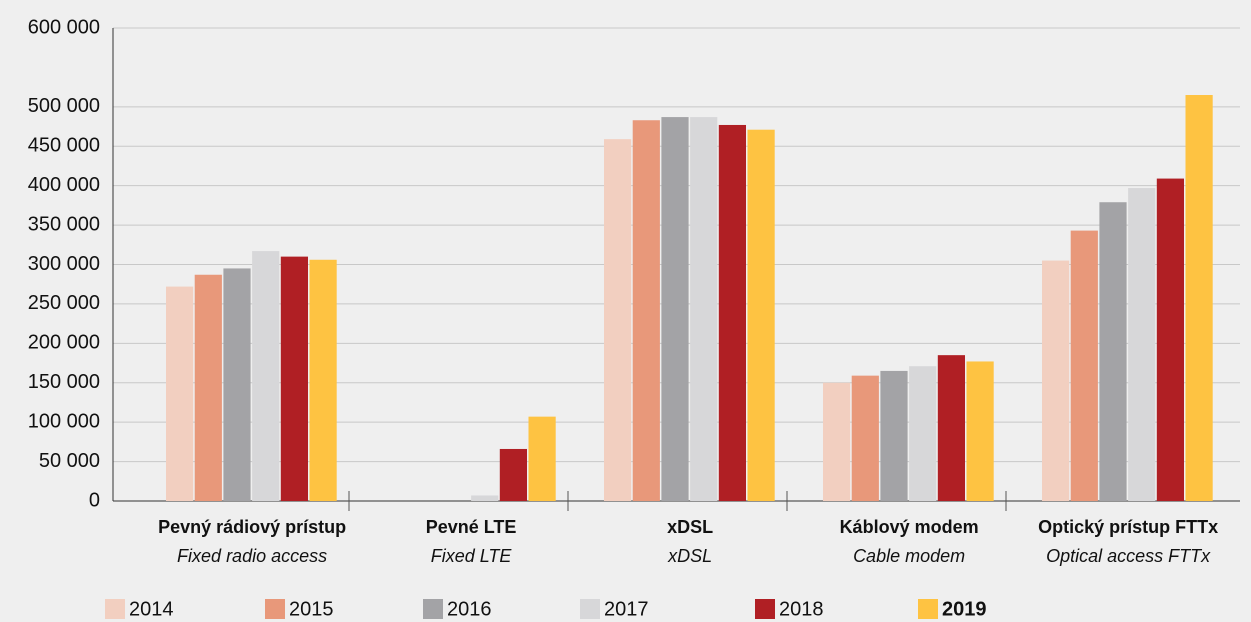  What do you see at coordinates (690, 527) in the screenshot?
I see `x-tick-label: xDSL` at bounding box center [690, 527].